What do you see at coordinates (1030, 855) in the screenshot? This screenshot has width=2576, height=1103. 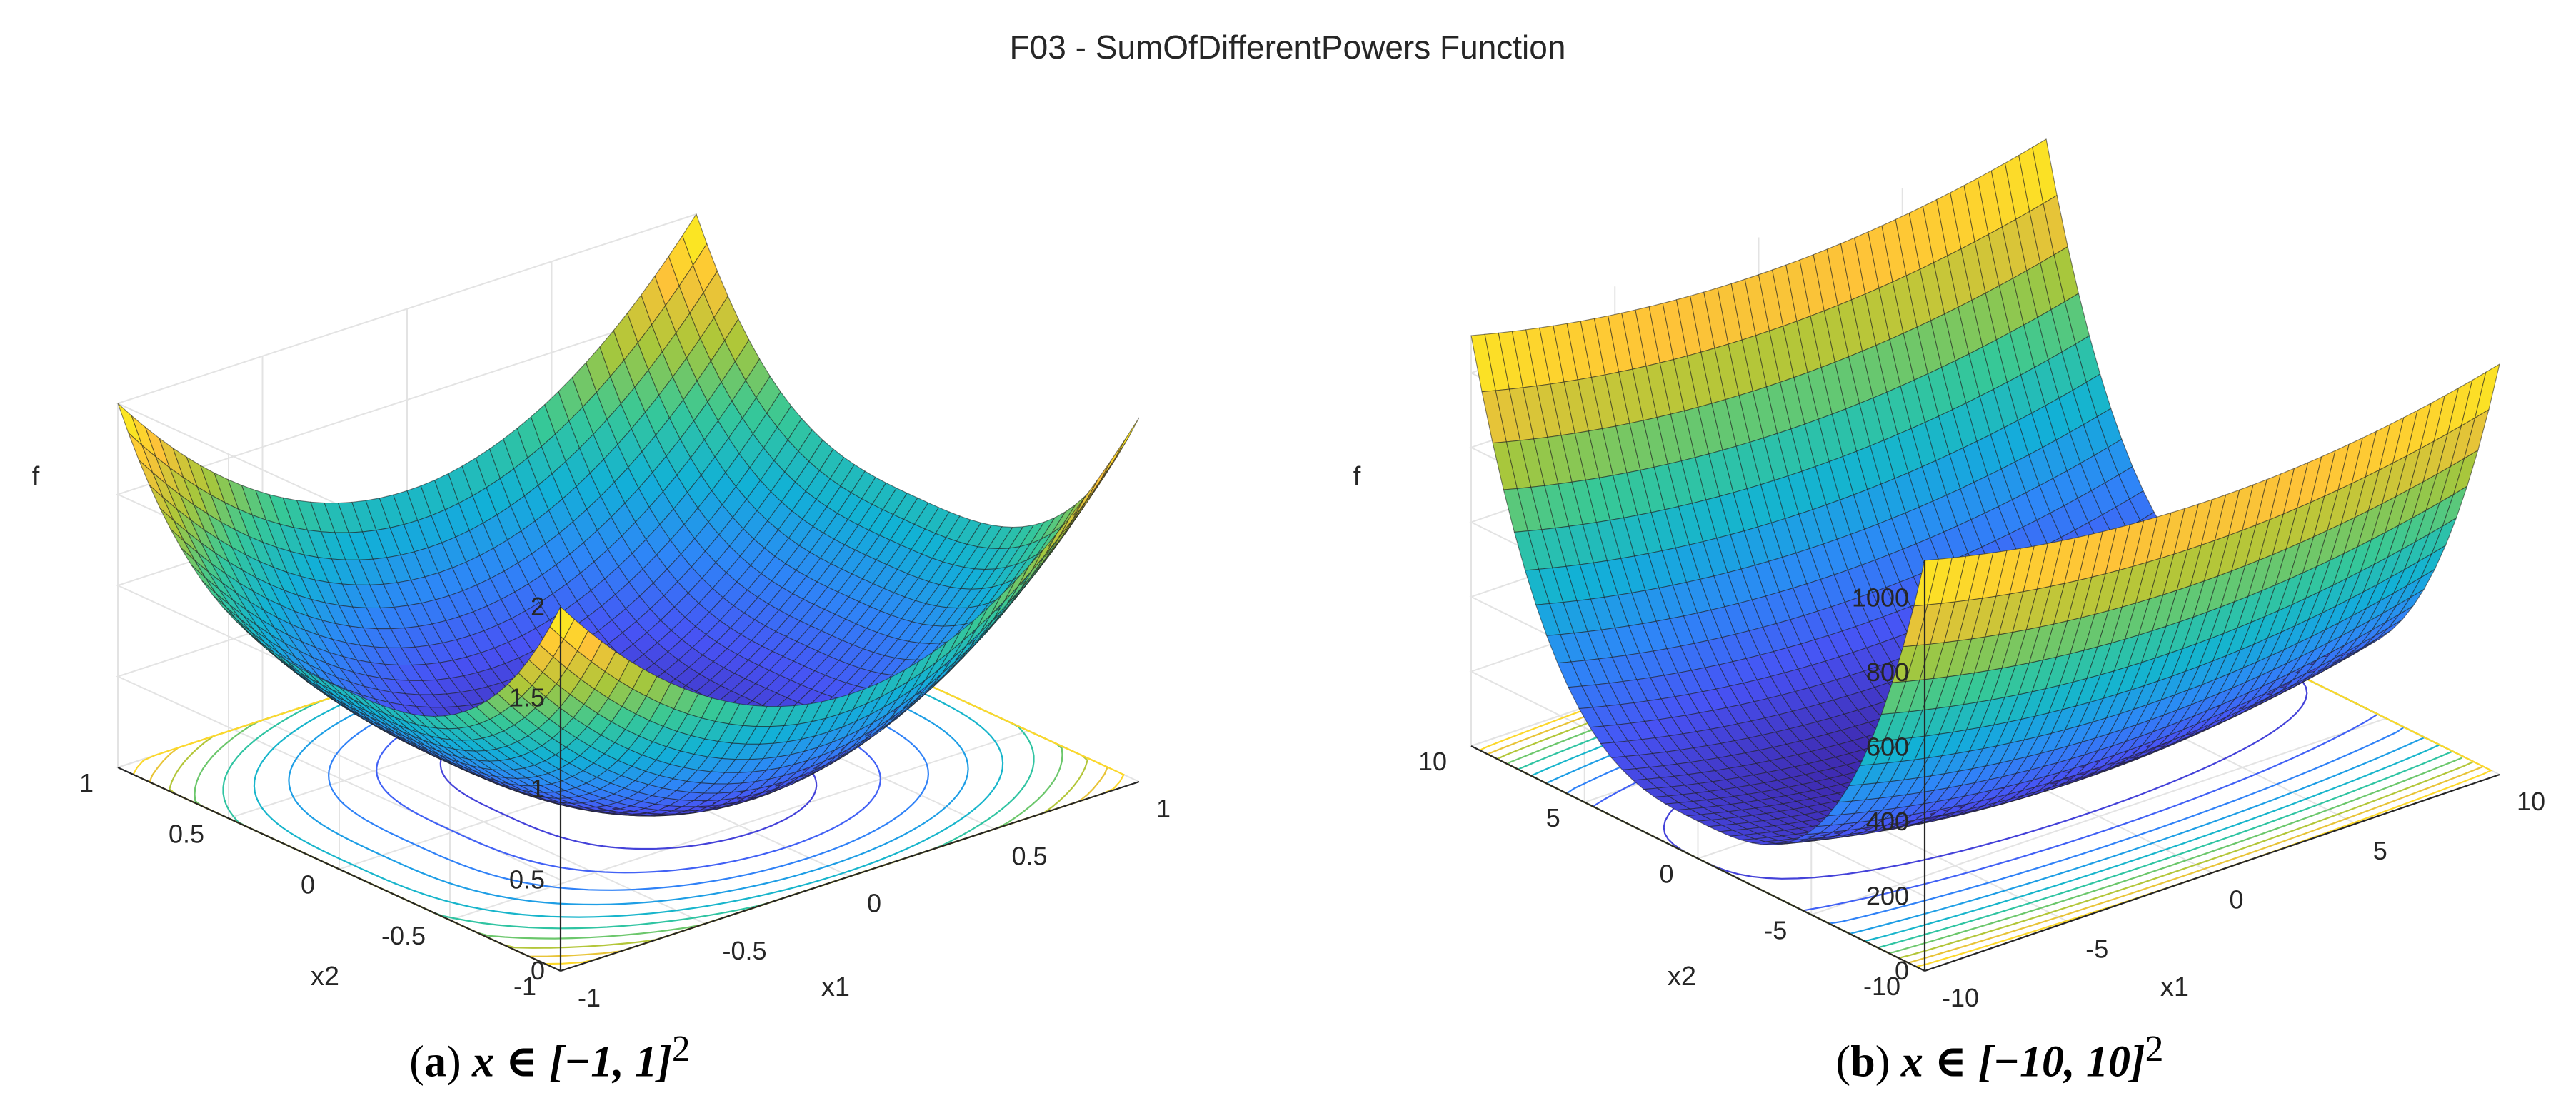 I see `x-tick-label: 0.5` at bounding box center [1030, 855].